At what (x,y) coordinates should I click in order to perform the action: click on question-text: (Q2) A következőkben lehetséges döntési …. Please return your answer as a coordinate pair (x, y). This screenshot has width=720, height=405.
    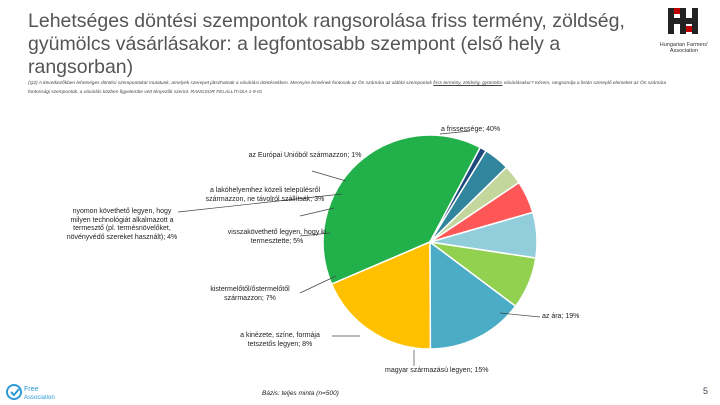
    Looking at the image, I should click on (347, 88).